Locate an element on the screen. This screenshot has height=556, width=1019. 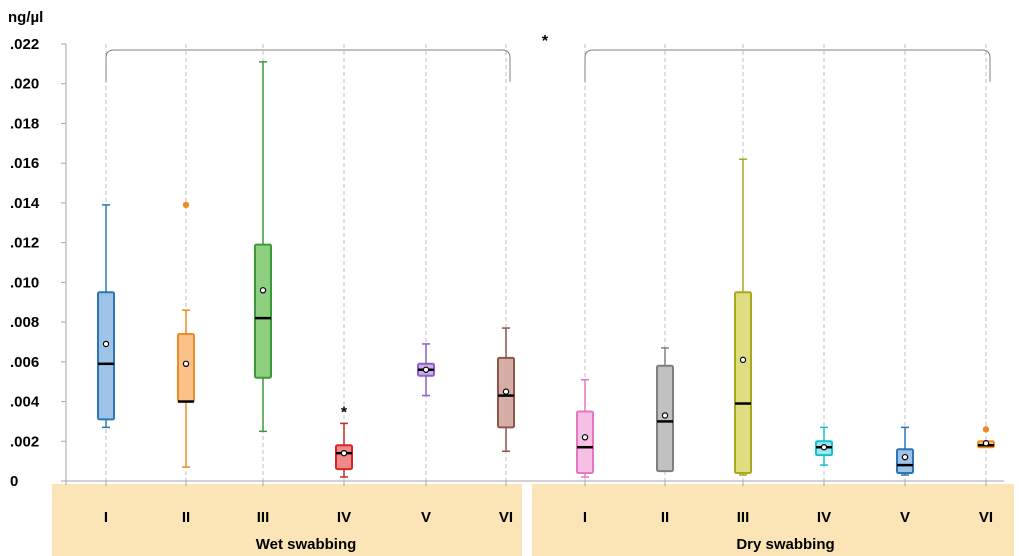
box-dry-swabbing-v is located at coordinates (905, 451).